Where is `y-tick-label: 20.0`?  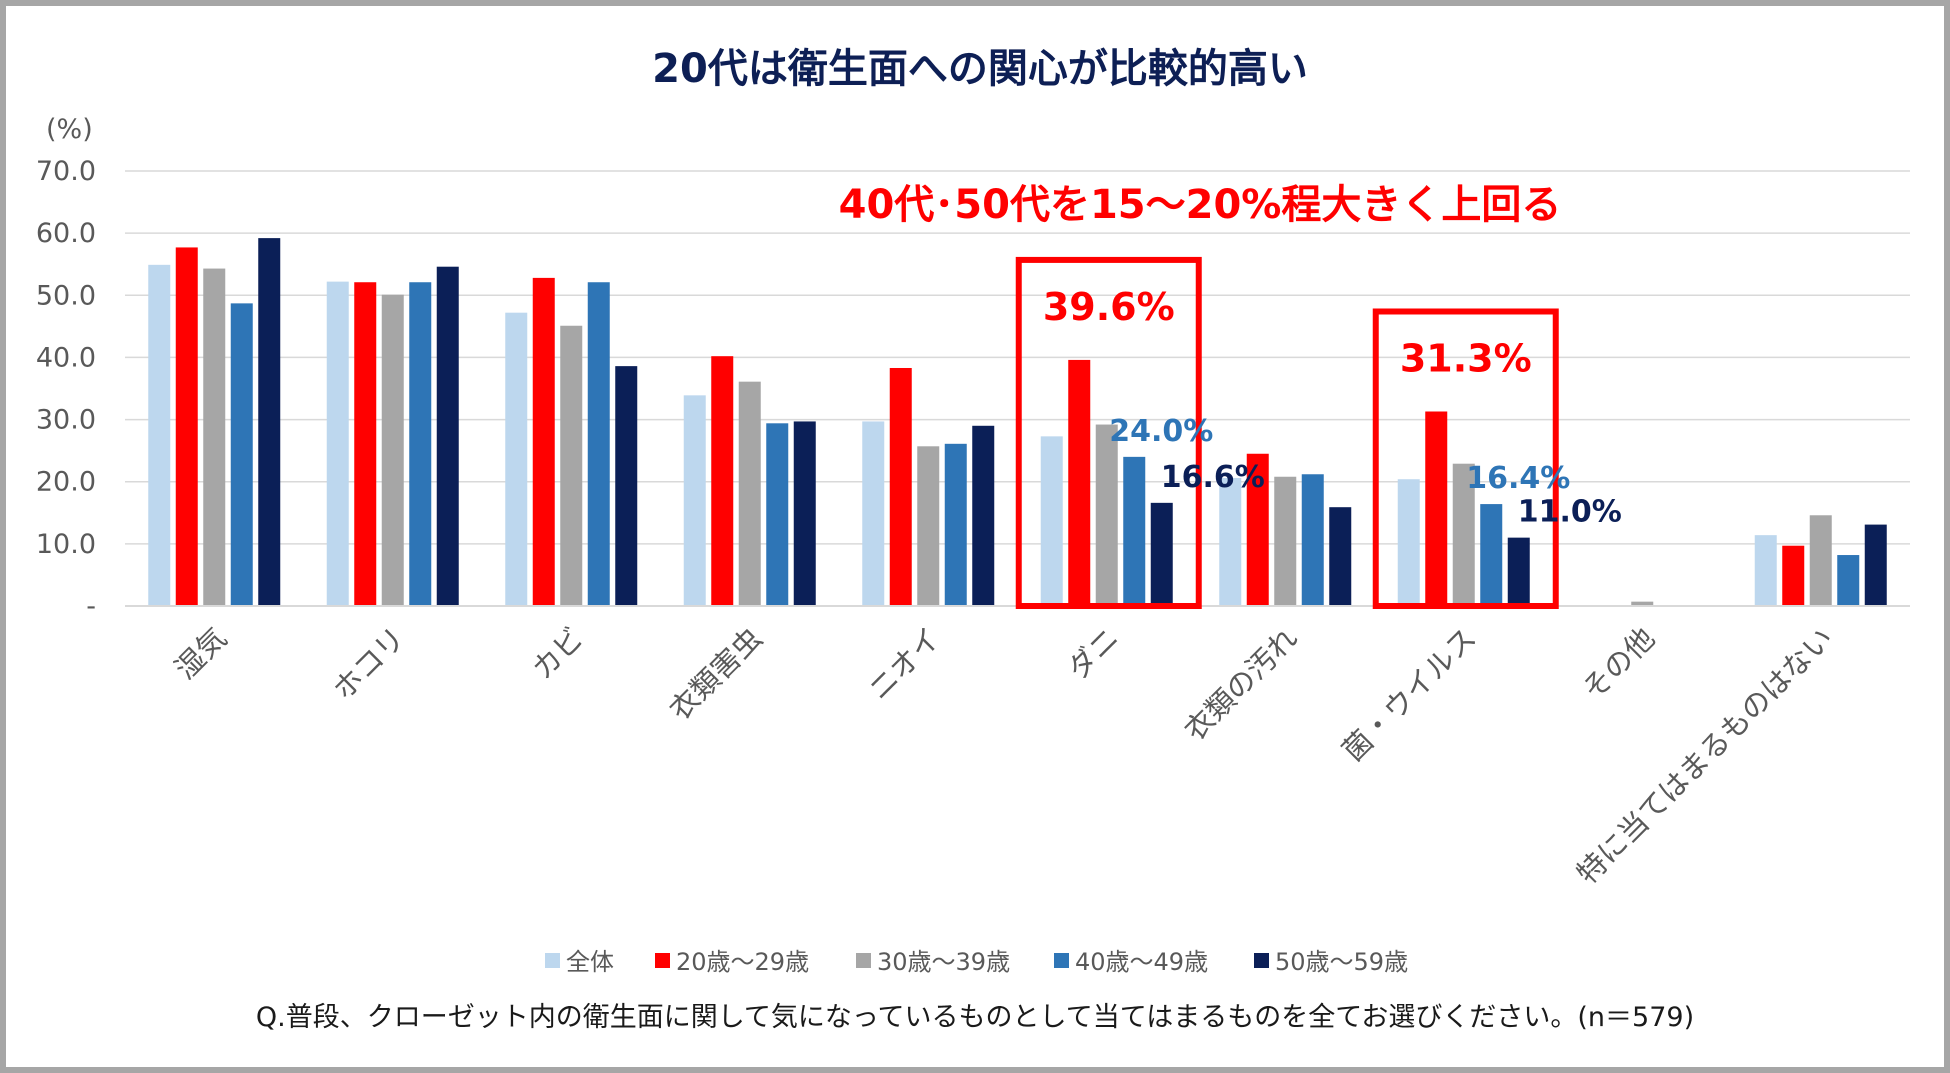 y-tick-label: 20.0 is located at coordinates (66, 482).